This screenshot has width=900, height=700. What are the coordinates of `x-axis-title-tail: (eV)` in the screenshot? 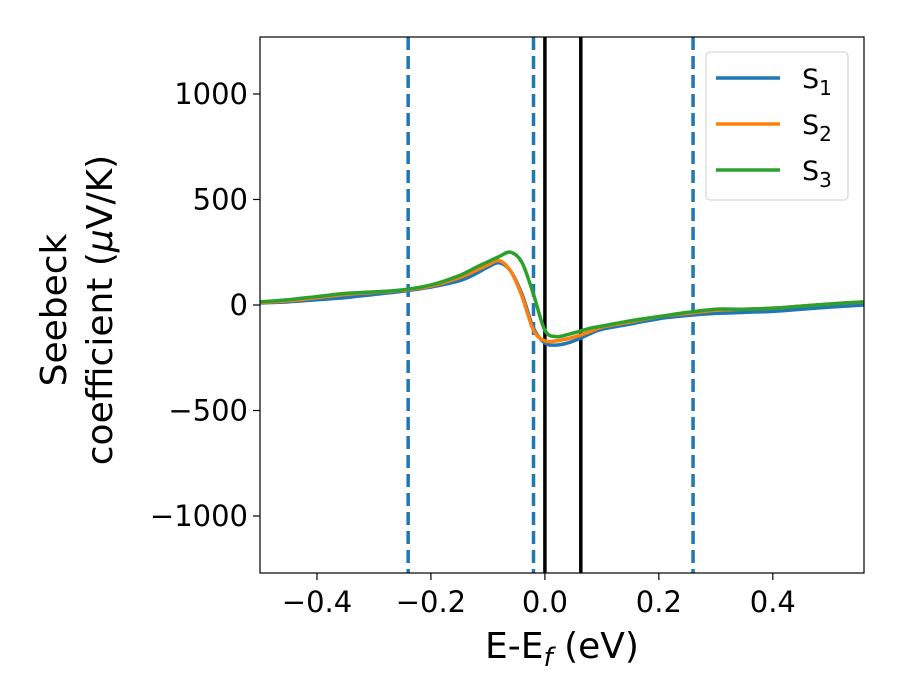 It's located at (596, 646).